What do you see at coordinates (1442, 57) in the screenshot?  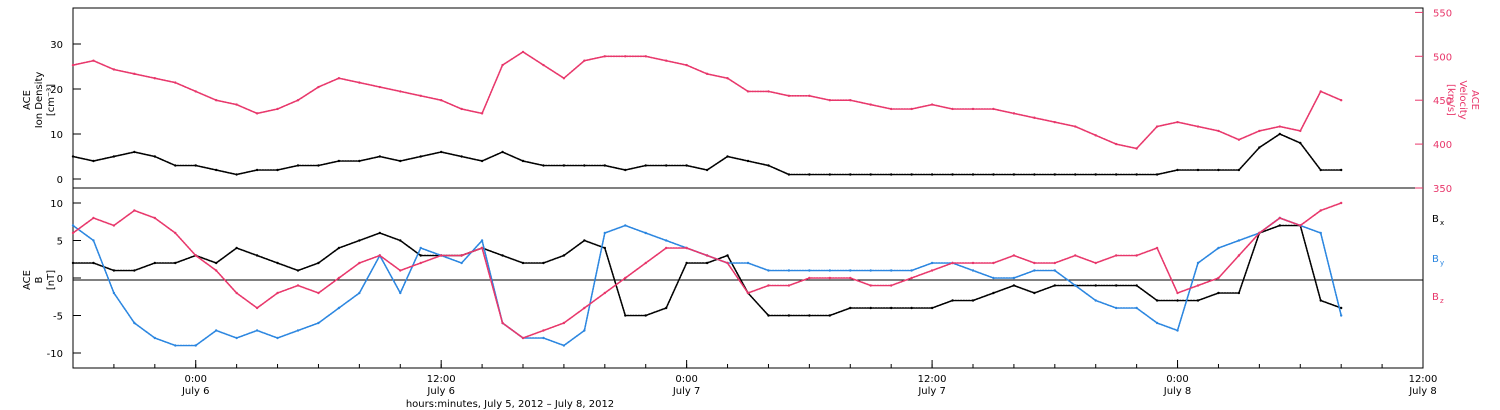 I see `velocity-tick-label: 500` at bounding box center [1442, 57].